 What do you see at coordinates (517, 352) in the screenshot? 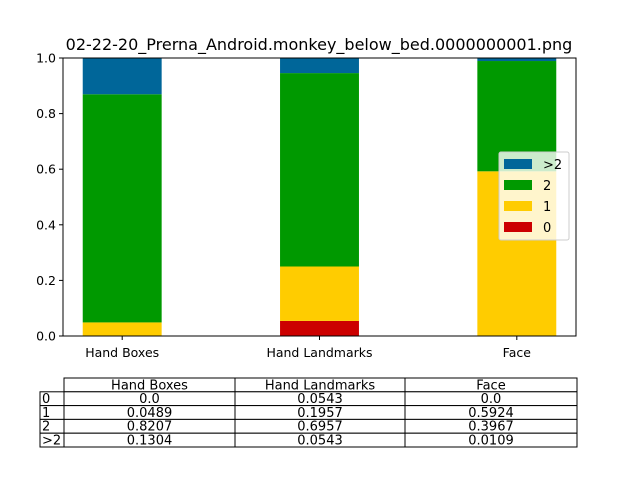
I see `x-tick-label: Face` at bounding box center [517, 352].